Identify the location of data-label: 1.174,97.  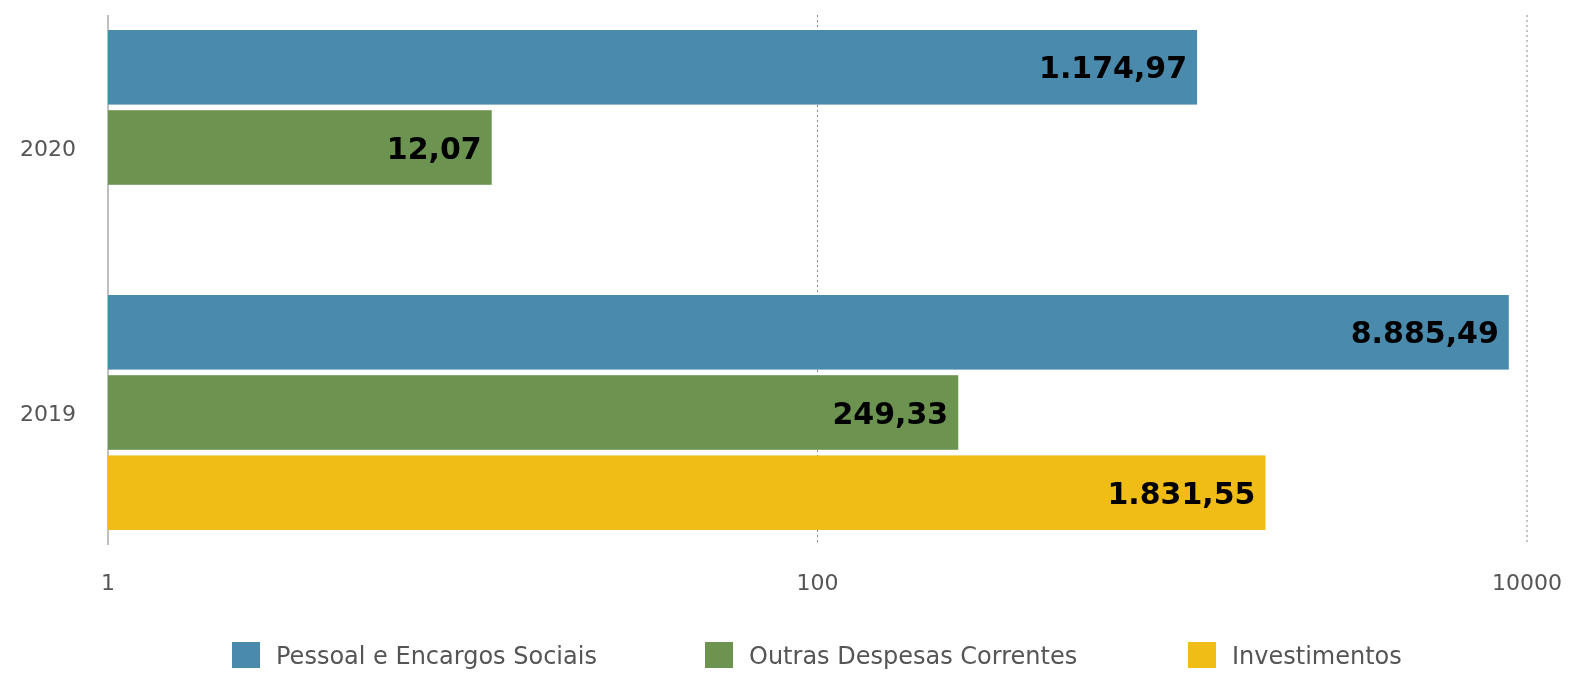
(1113, 68).